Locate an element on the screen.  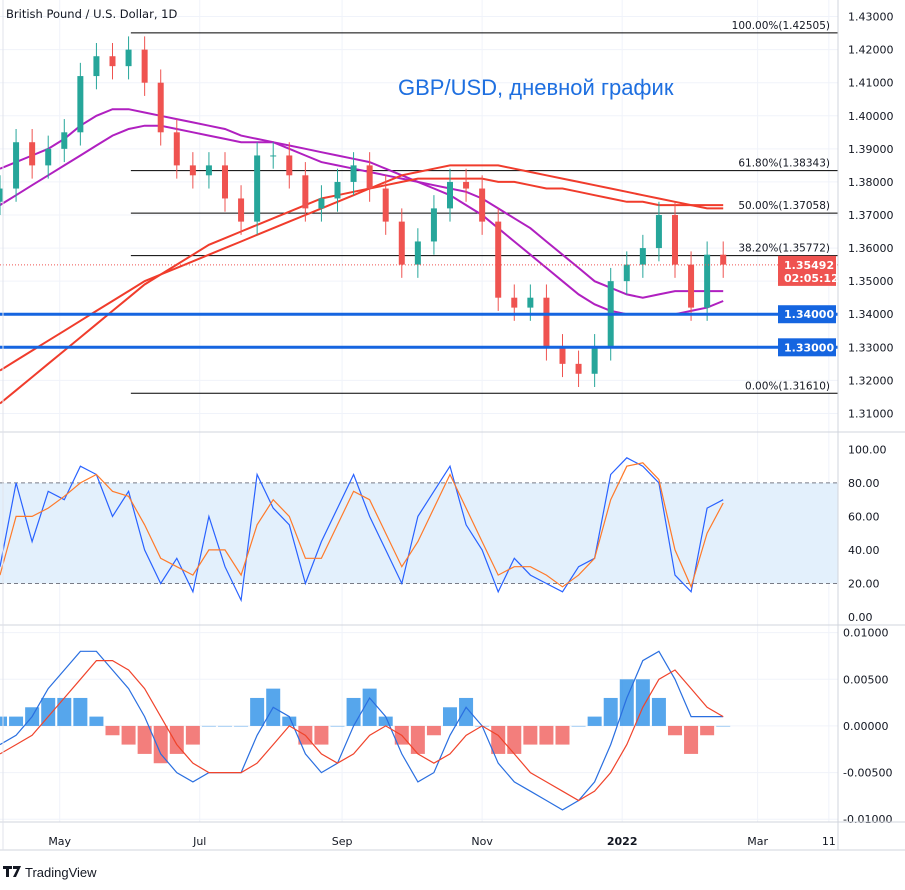
last-price-label: 1.35492 is located at coordinates (809, 265).